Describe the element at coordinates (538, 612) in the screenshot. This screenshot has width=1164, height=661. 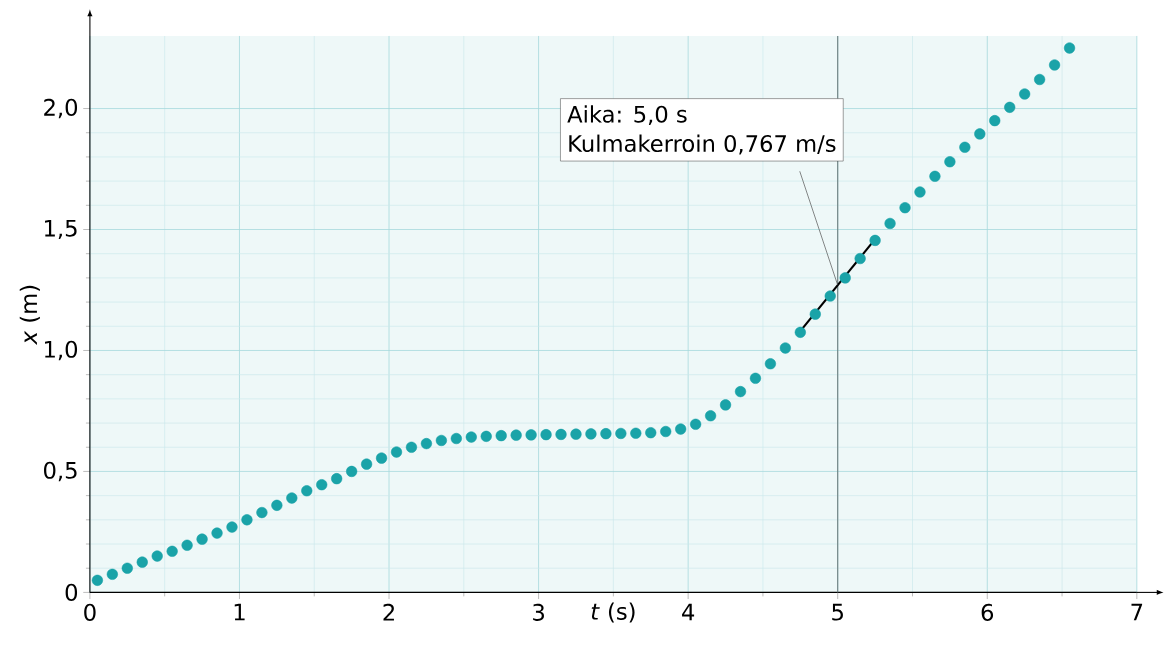
I see `x-tick-label: 3` at that location.